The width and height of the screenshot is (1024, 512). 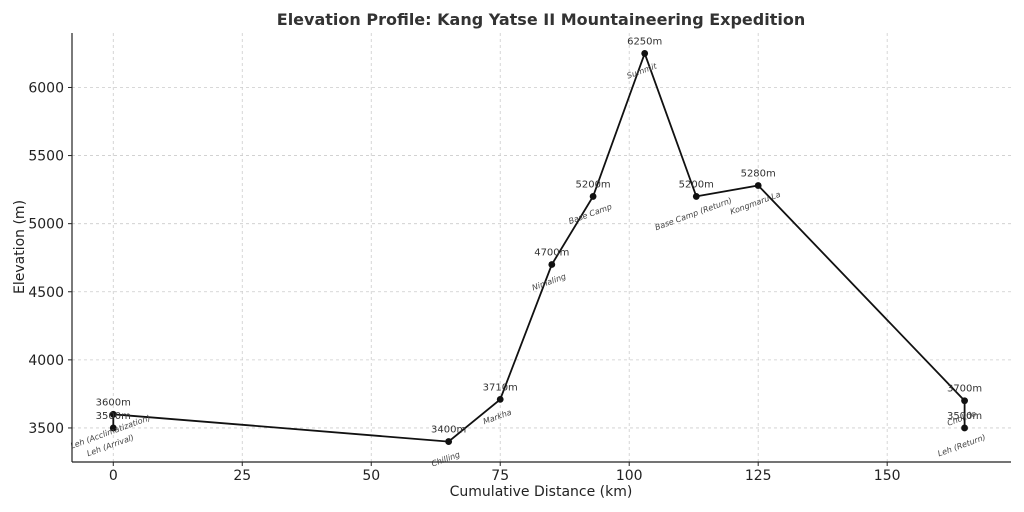 I want to click on y-tick-label: 6000, so click(x=46, y=88).